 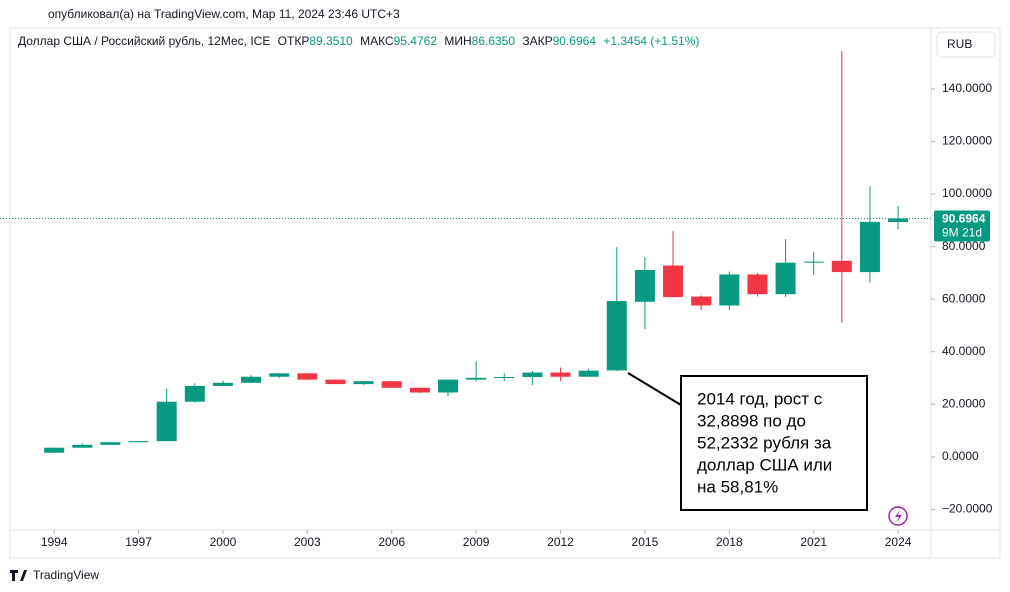 What do you see at coordinates (737, 486) in the screenshot?
I see `annotation-line: на 58,81%` at bounding box center [737, 486].